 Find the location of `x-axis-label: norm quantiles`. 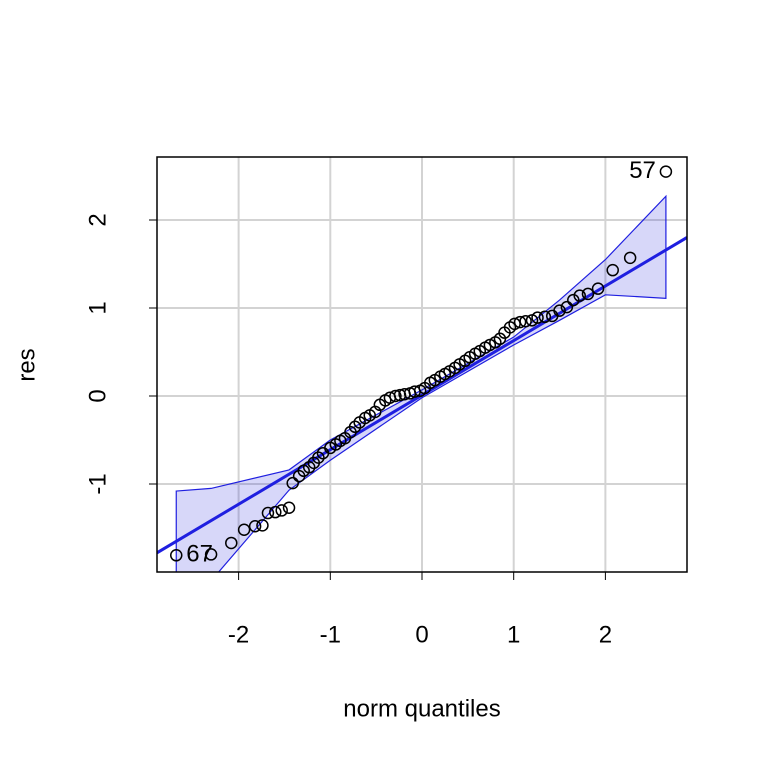

x-axis-label: norm quantiles is located at coordinates (421, 708).